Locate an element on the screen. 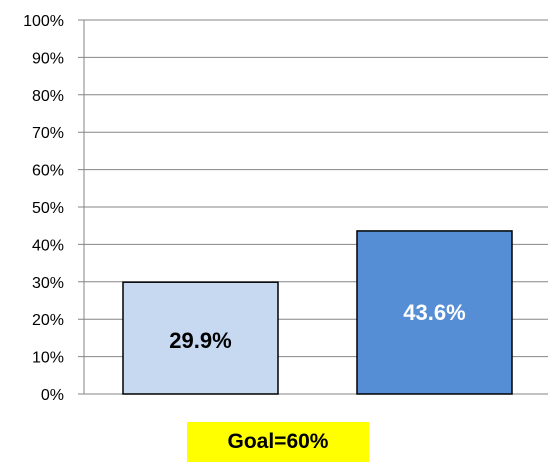 The image size is (550, 462). goal-annotation: Goal=60% is located at coordinates (278, 442).